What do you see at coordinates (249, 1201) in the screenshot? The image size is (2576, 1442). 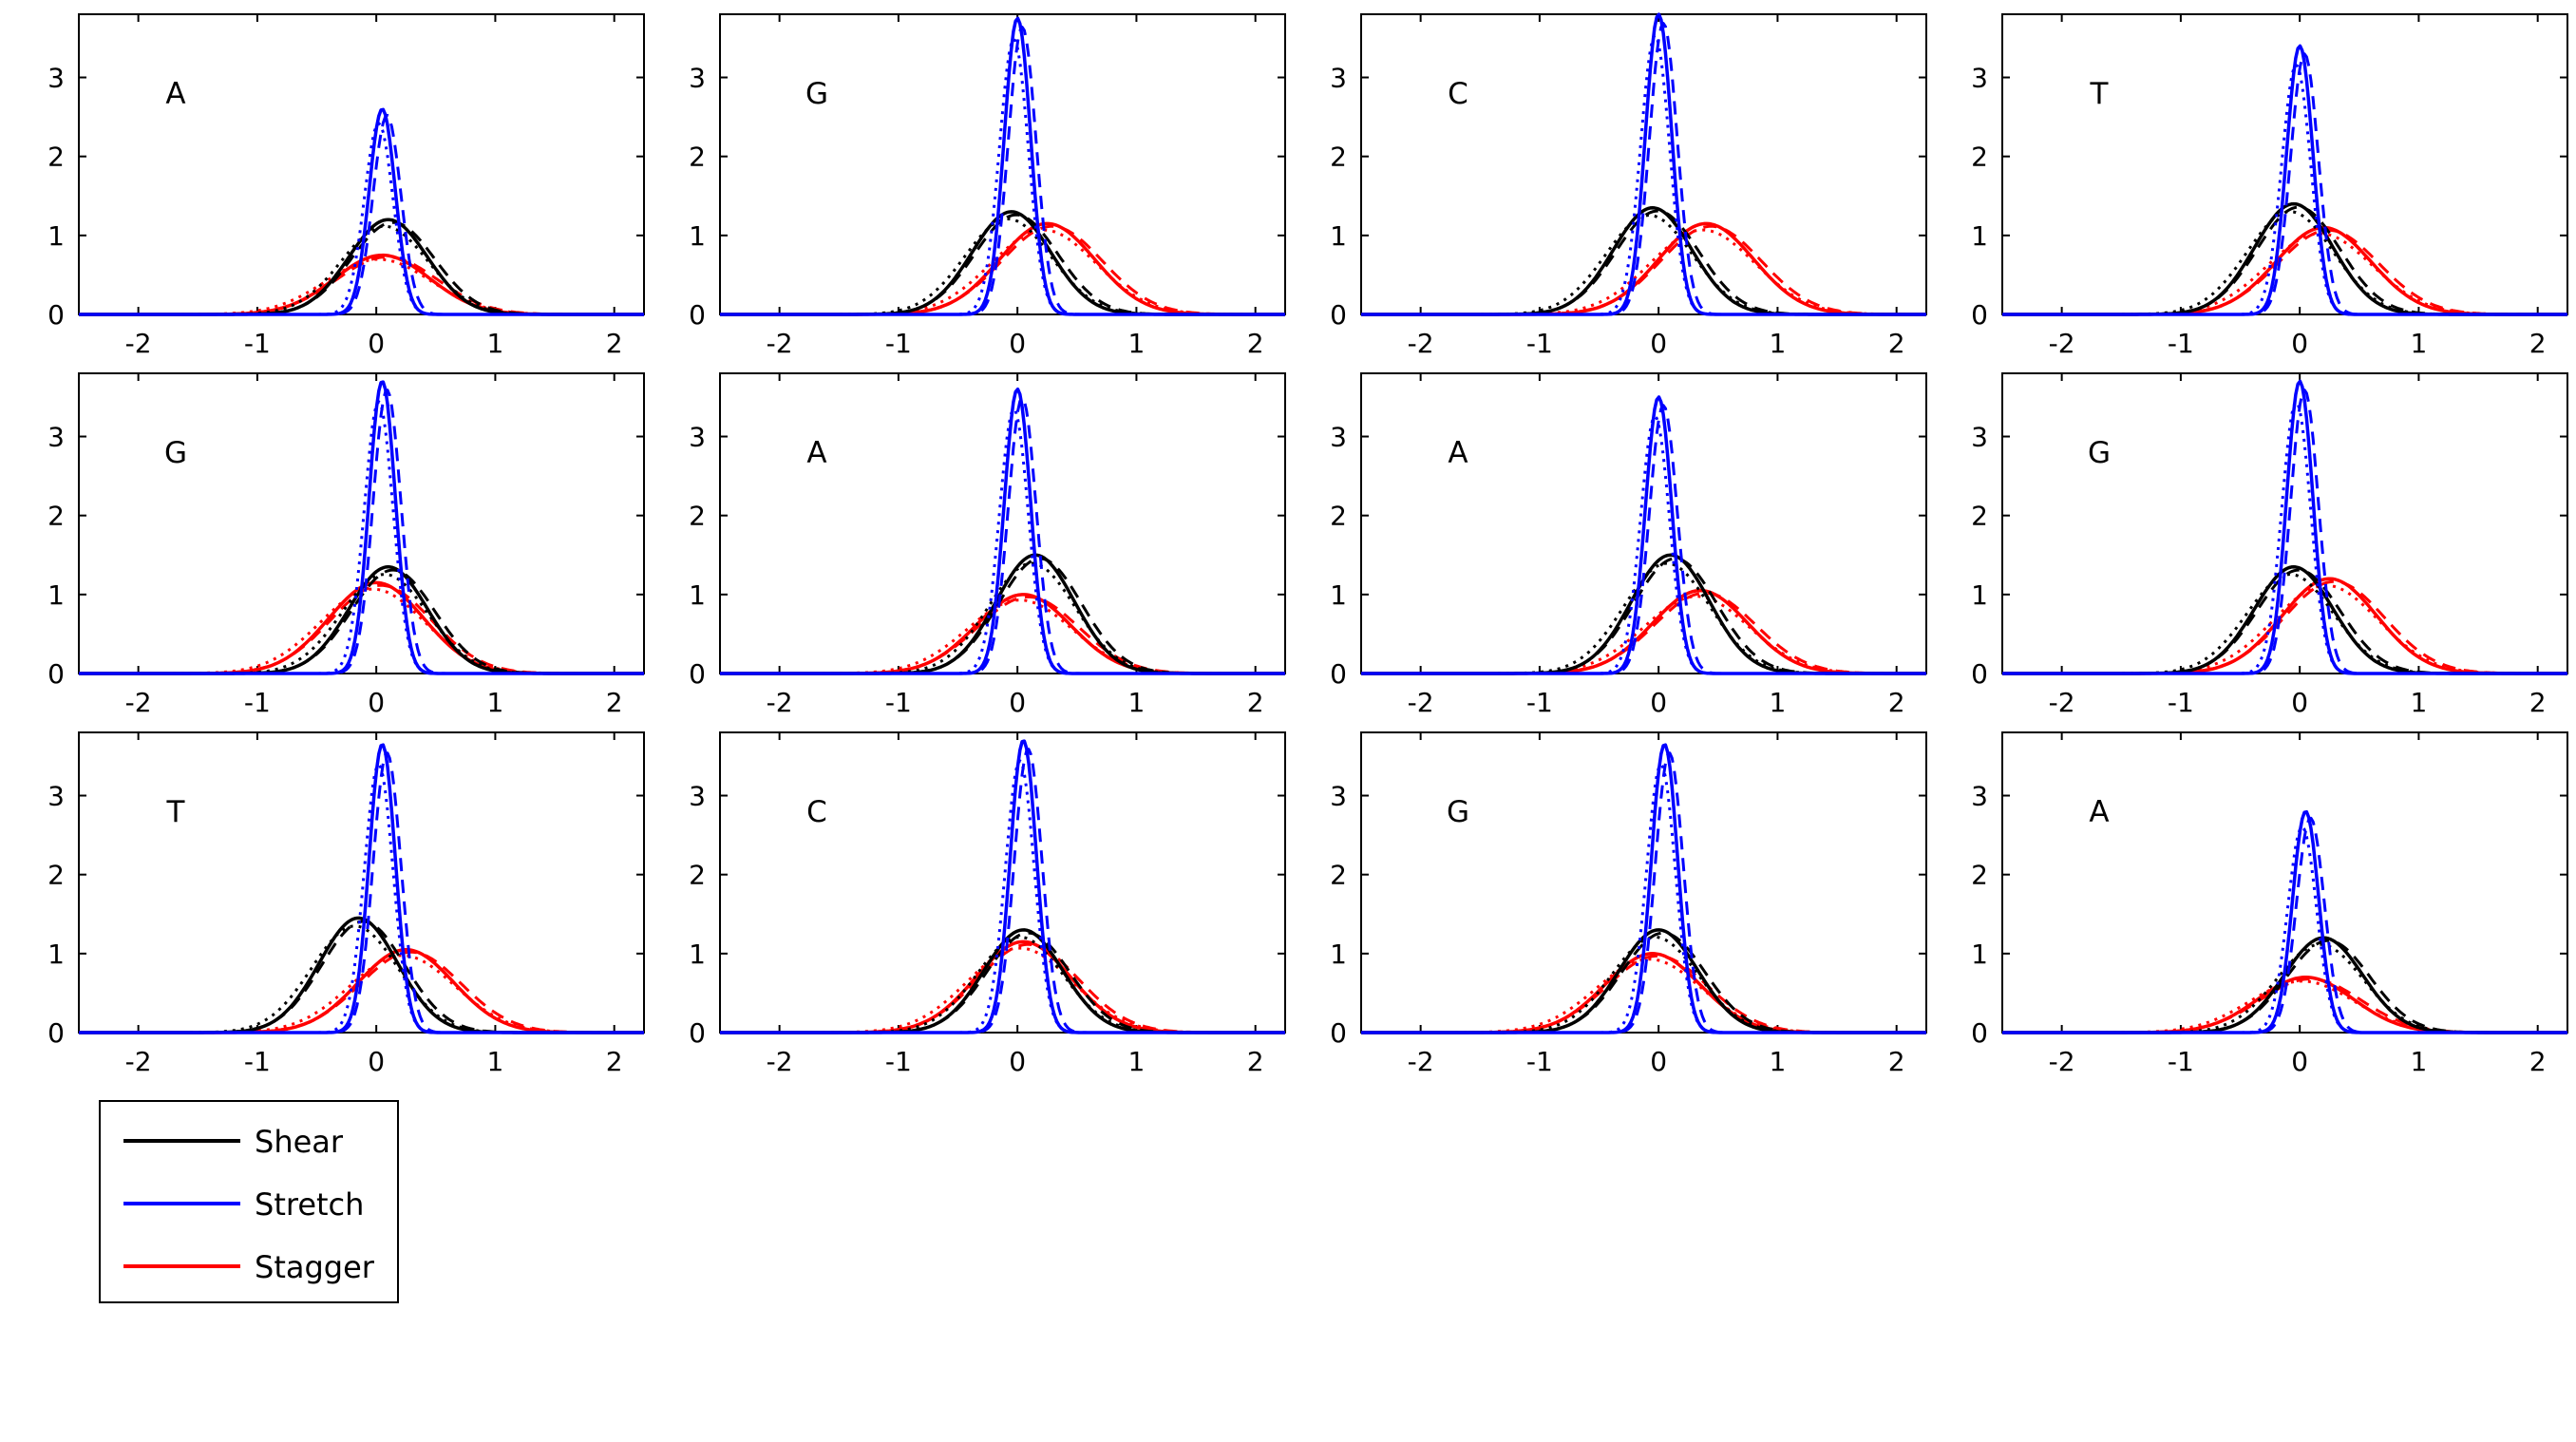 I see `legend: Shear Stretch Stagger` at bounding box center [249, 1201].